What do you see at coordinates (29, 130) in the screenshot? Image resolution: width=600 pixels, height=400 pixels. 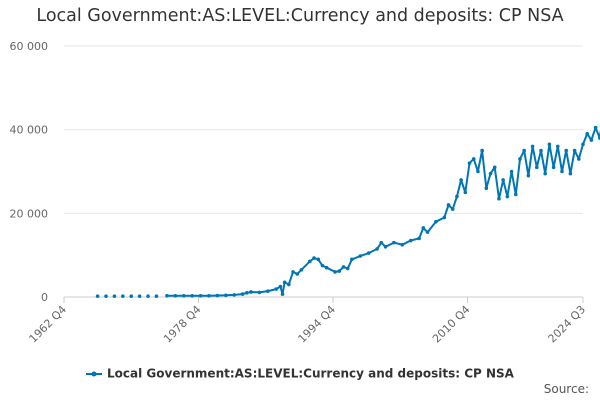 I see `y-tick-label: 40 000` at bounding box center [29, 130].